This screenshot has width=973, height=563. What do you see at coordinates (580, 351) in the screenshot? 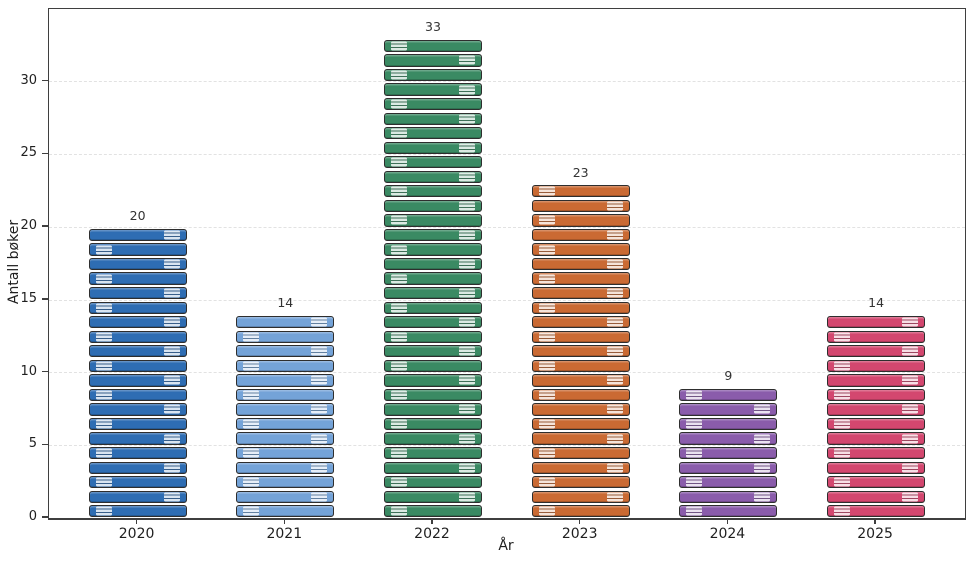
I see `bar-2023` at bounding box center [580, 351].